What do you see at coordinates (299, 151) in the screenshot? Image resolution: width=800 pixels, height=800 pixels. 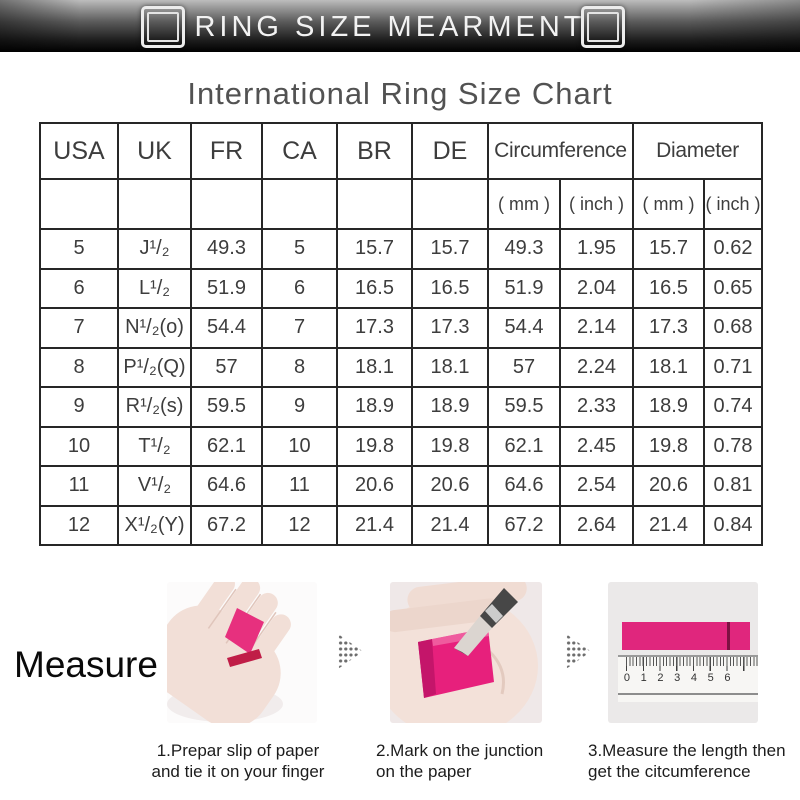 I see `column-header-ca: CA` at bounding box center [299, 151].